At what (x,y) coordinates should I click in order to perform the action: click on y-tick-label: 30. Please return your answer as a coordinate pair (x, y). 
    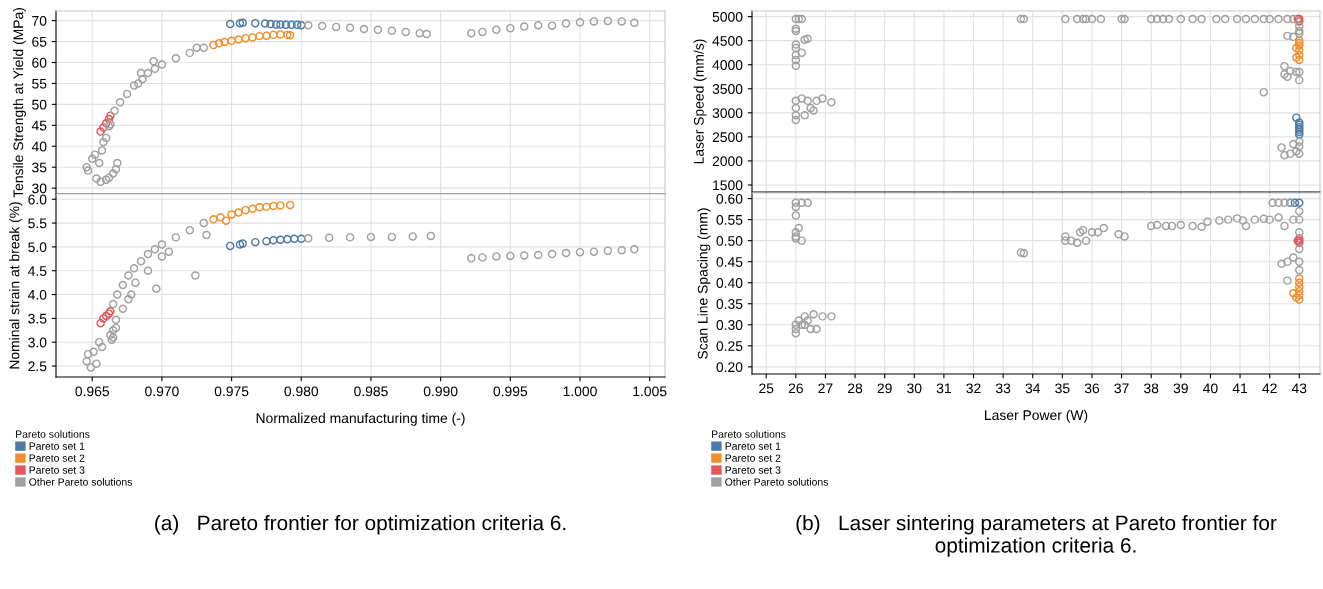
    Looking at the image, I should click on (39, 188).